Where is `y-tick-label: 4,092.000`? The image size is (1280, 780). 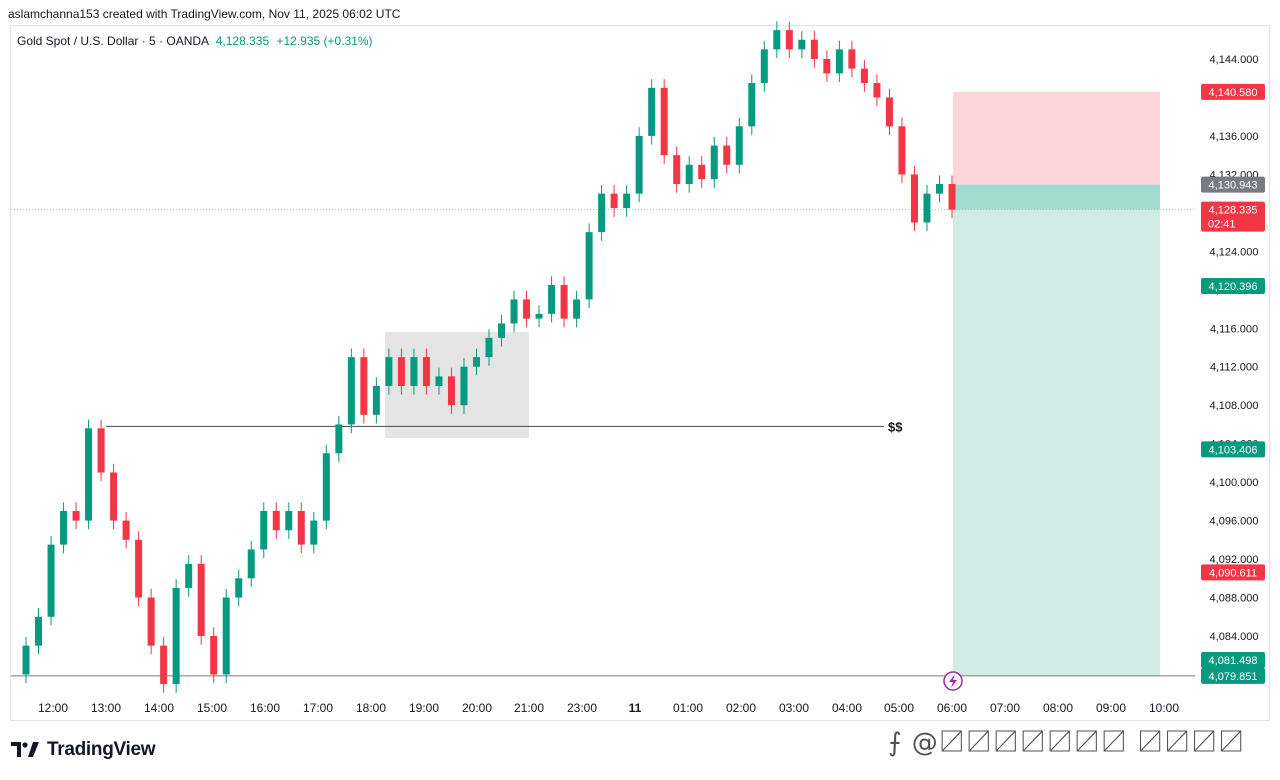 y-tick-label: 4,092.000 is located at coordinates (1234, 560).